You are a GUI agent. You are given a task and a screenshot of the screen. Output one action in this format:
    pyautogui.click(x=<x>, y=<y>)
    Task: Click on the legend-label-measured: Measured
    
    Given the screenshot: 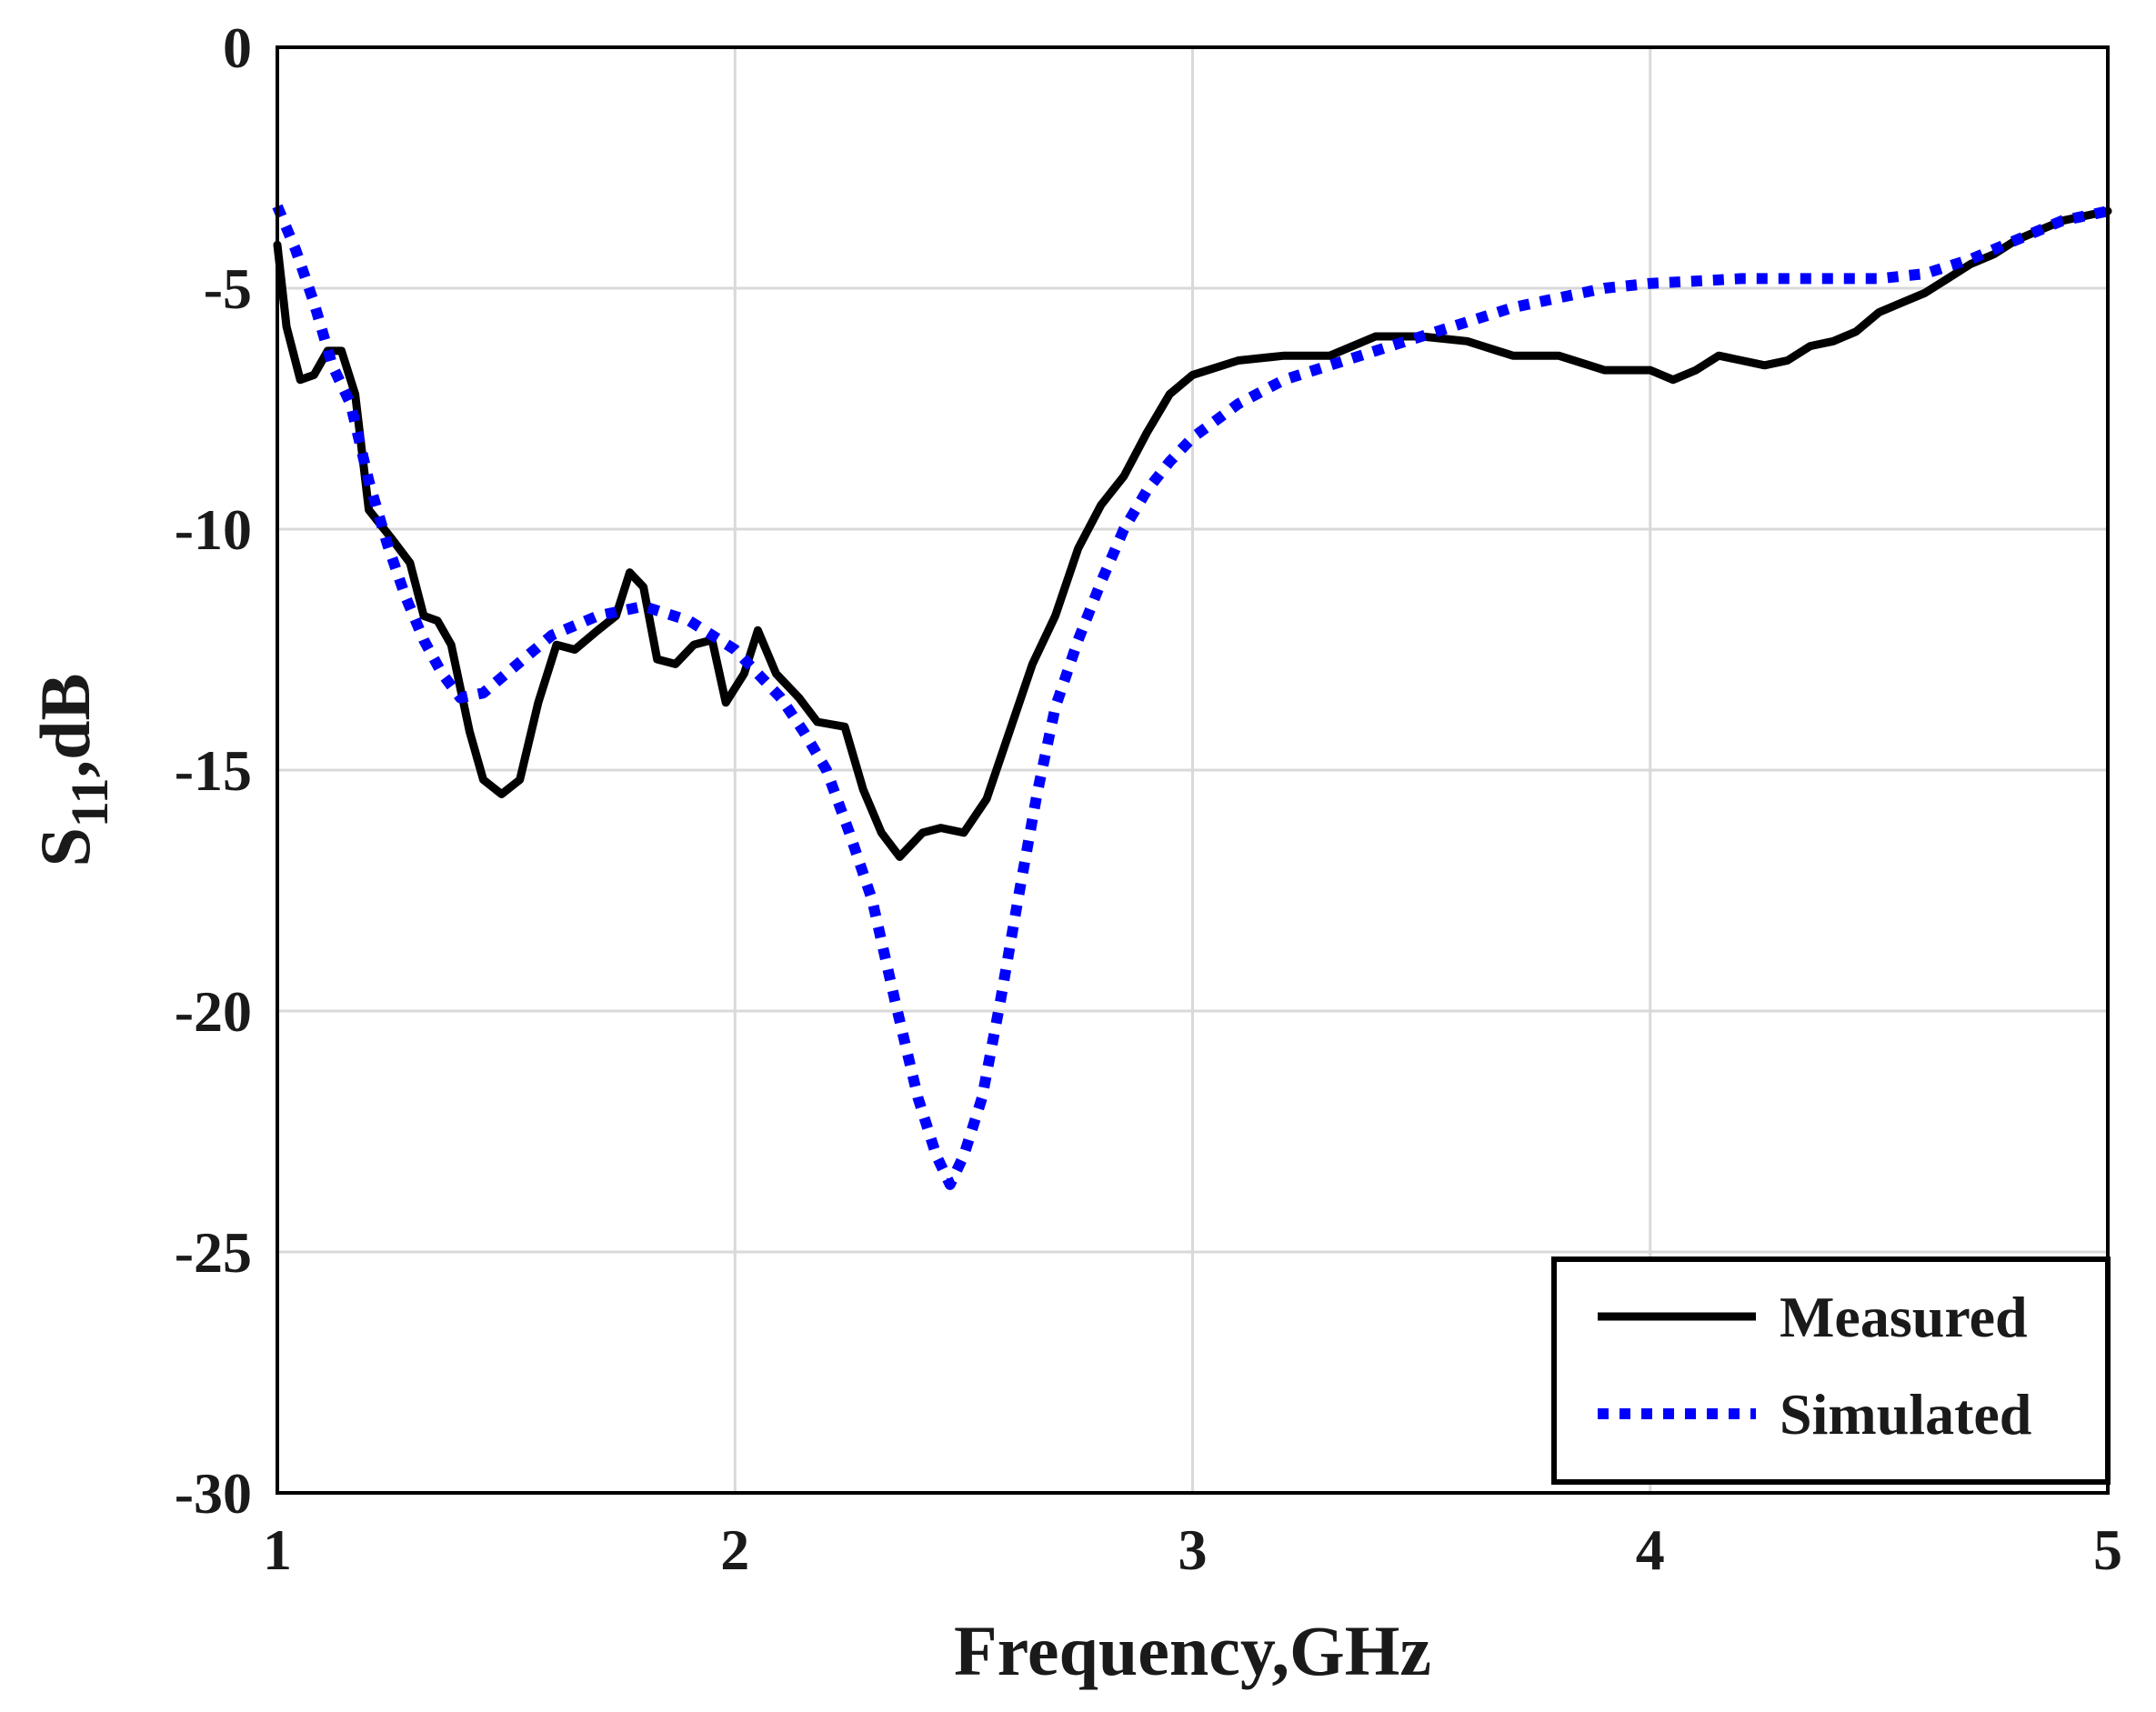 What is the action you would take?
    pyautogui.click(x=1904, y=1317)
    